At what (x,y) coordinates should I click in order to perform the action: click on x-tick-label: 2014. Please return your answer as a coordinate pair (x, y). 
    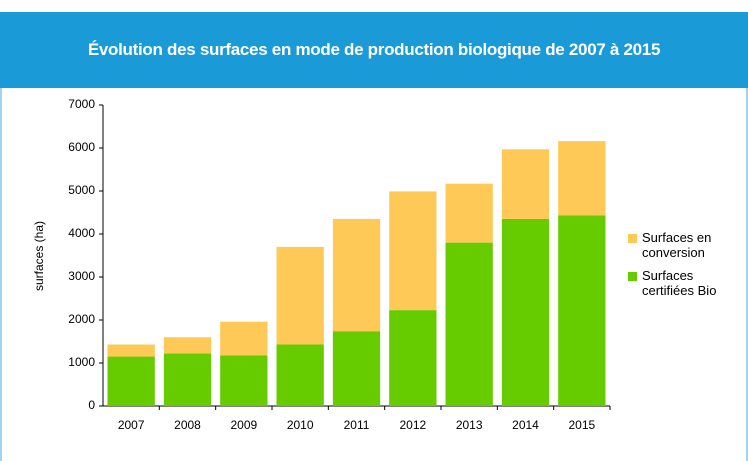
    Looking at the image, I should click on (525, 425).